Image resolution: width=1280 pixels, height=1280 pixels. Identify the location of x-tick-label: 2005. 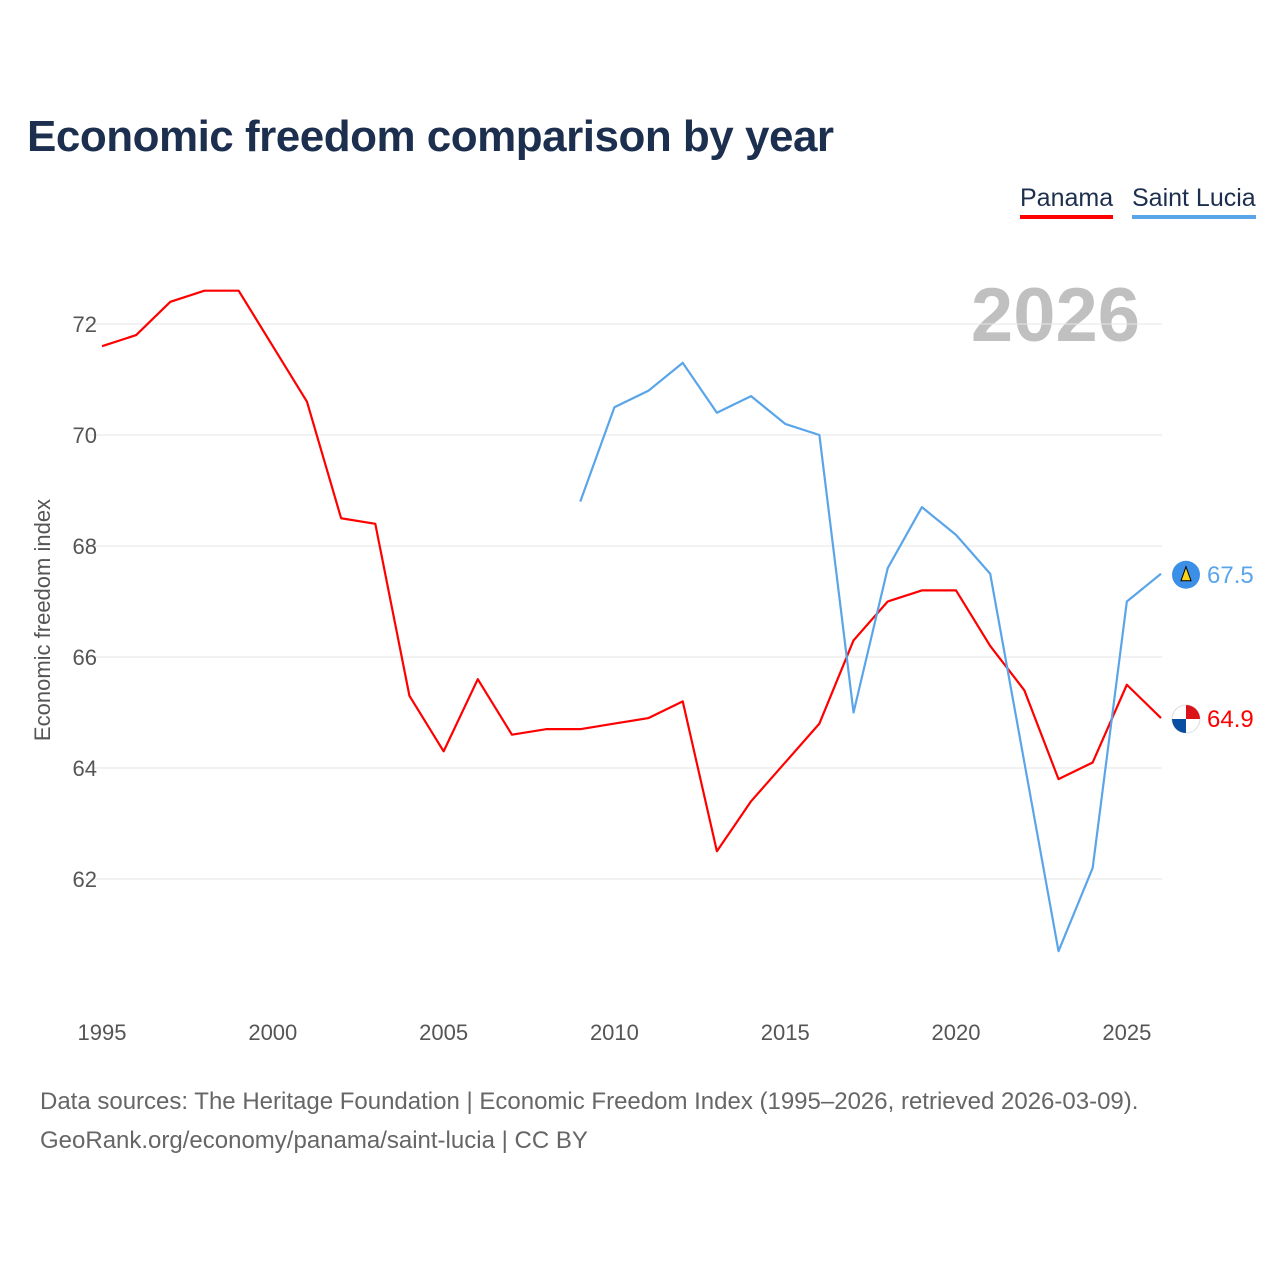
(443, 1032).